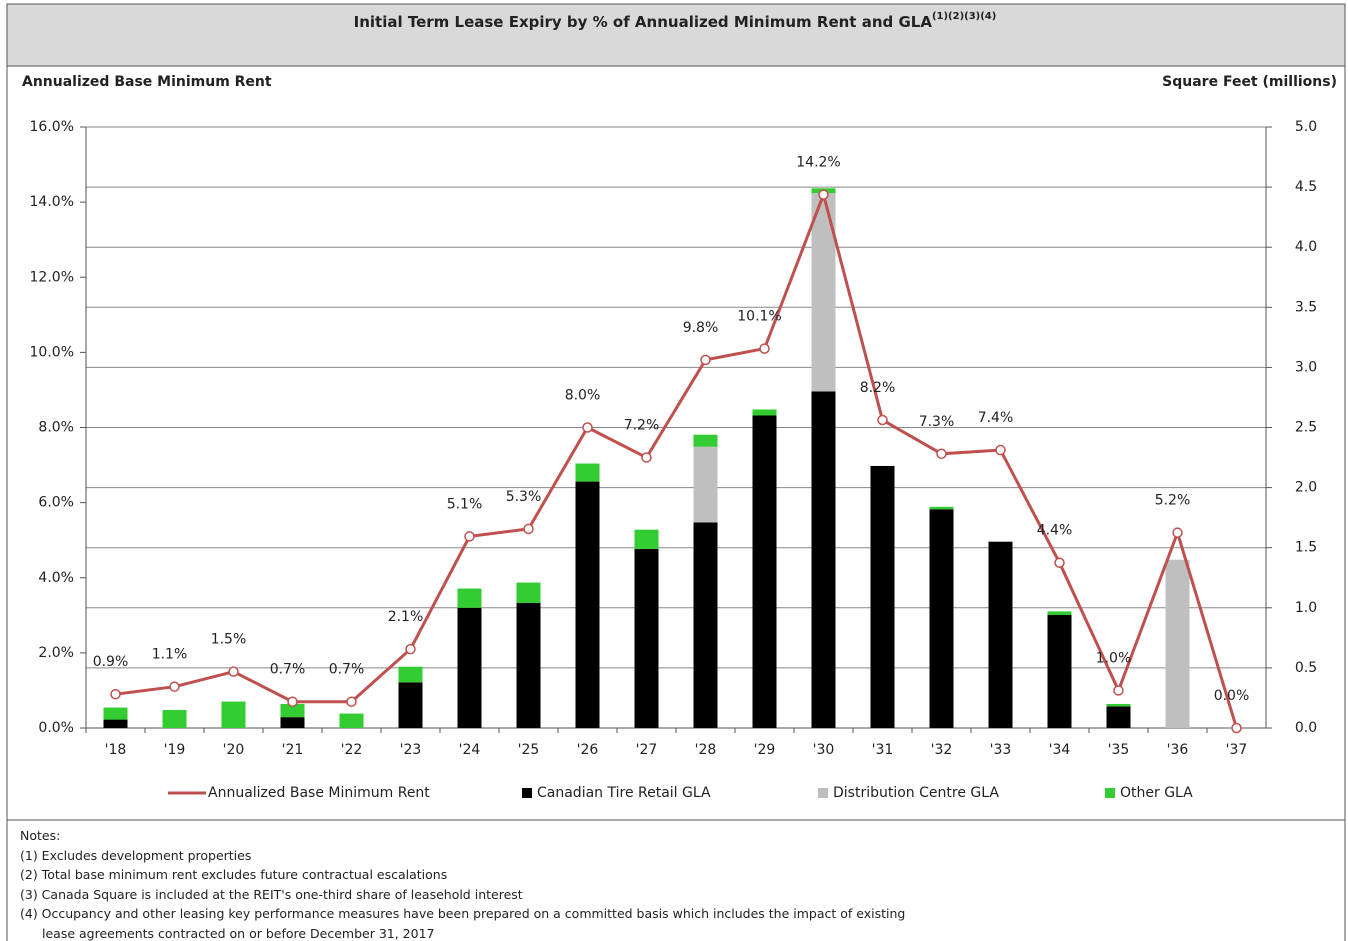 Image resolution: width=1348 pixels, height=941 pixels. What do you see at coordinates (765, 750) in the screenshot?
I see `x-tick-label: '29` at bounding box center [765, 750].